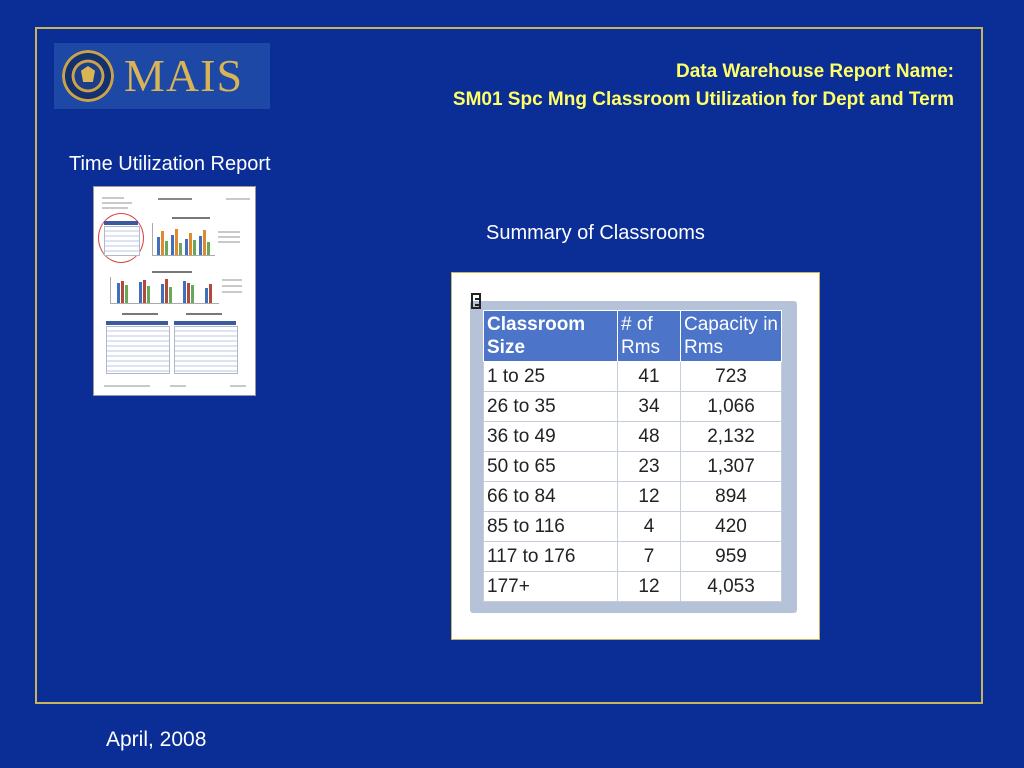  Describe the element at coordinates (649, 466) in the screenshot. I see `row-rooms: 23` at that location.